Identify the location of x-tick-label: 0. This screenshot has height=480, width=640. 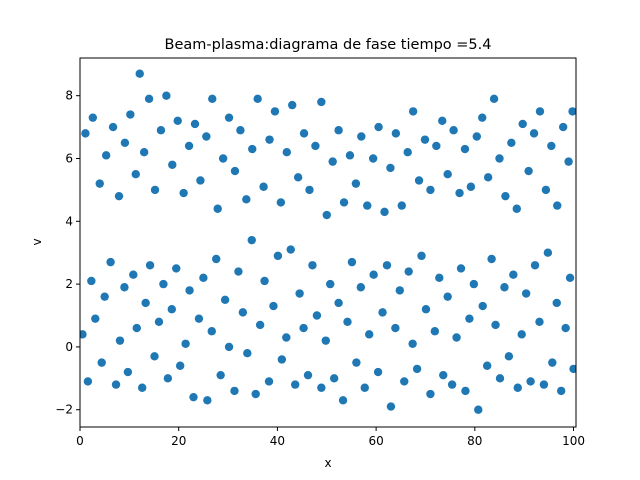
(80, 441).